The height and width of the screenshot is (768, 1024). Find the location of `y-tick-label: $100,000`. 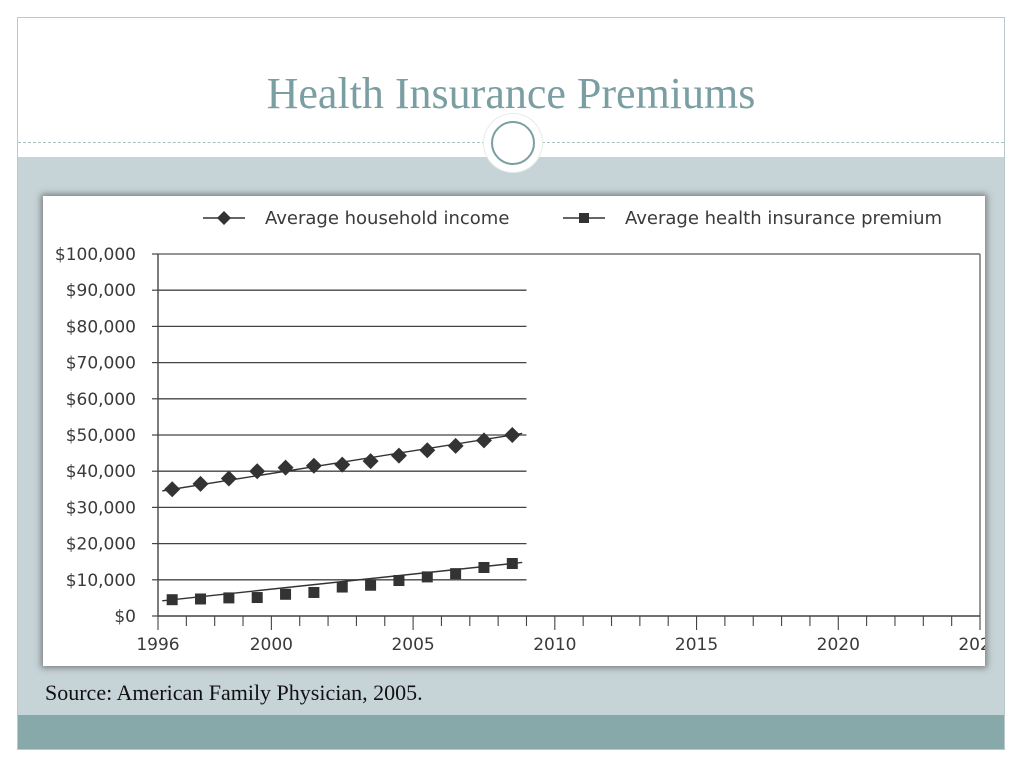

y-tick-label: $100,000 is located at coordinates (95, 255).